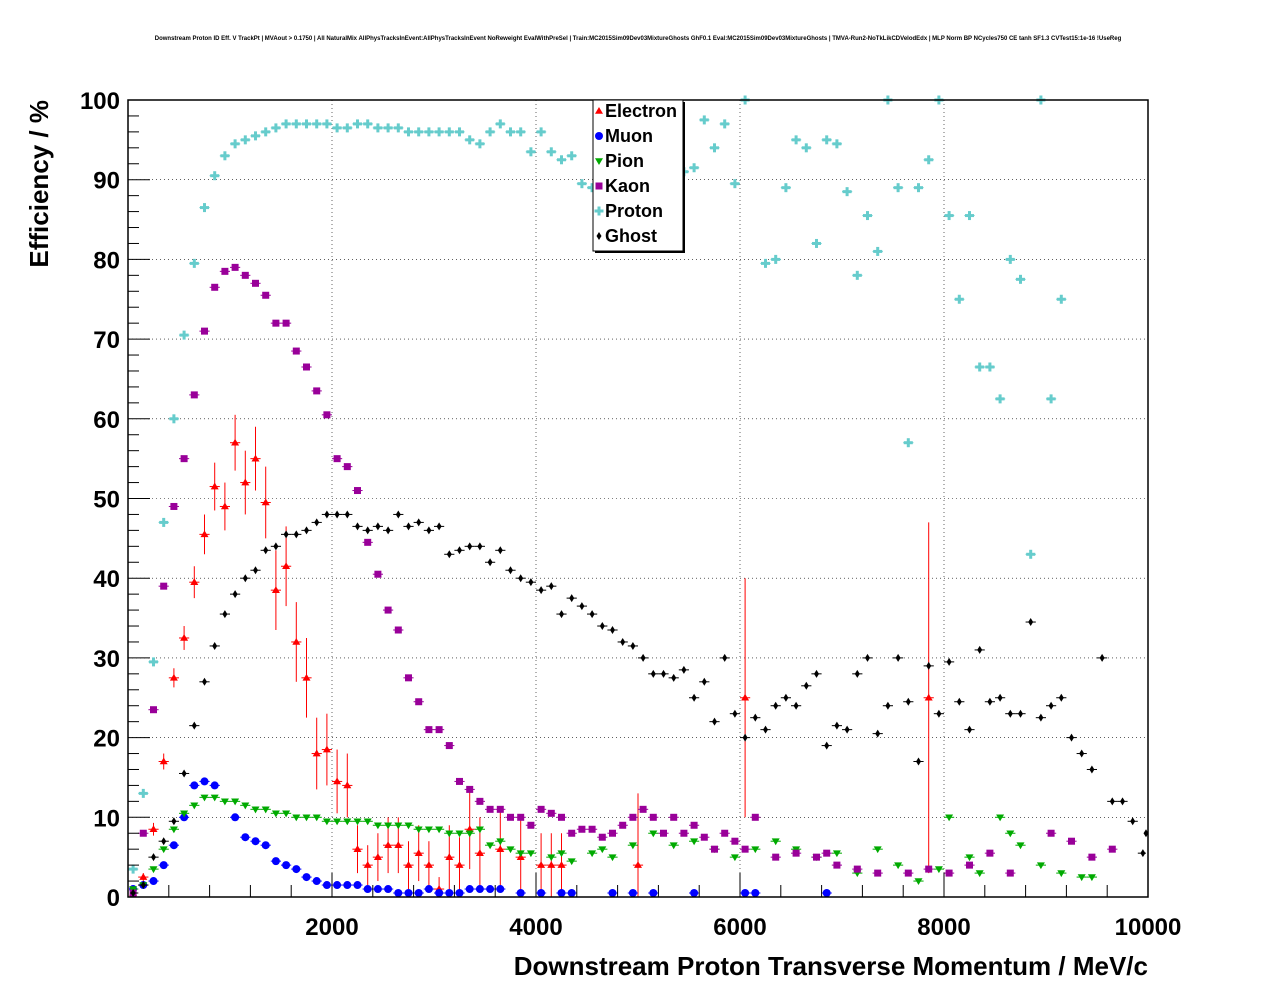 The width and height of the screenshot is (1276, 996). What do you see at coordinates (636, 111) in the screenshot?
I see `legend-item-electron: Electron` at bounding box center [636, 111].